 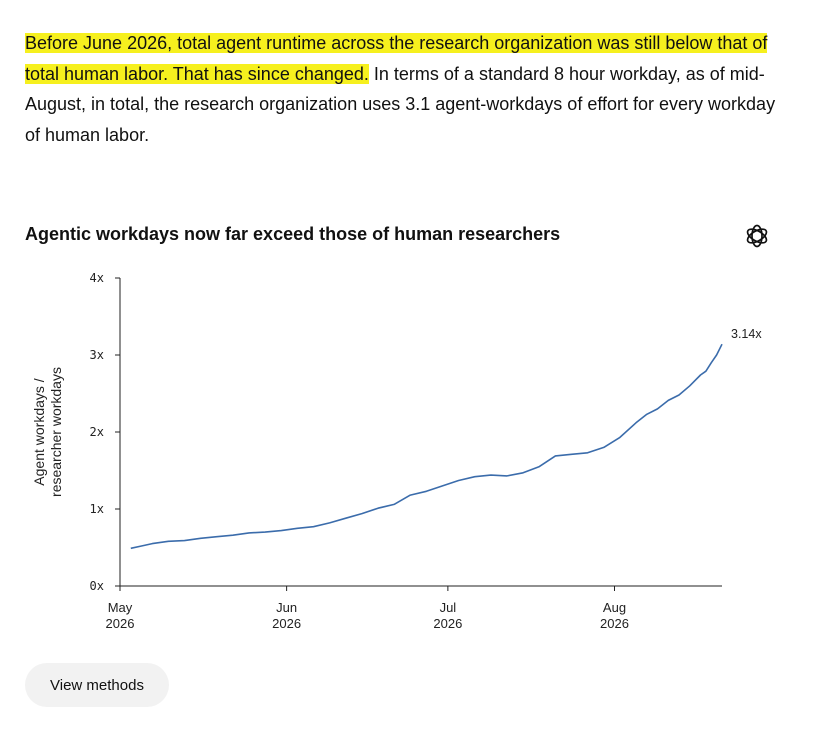 What do you see at coordinates (97, 509) in the screenshot?
I see `y-tick-label: 1x` at bounding box center [97, 509].